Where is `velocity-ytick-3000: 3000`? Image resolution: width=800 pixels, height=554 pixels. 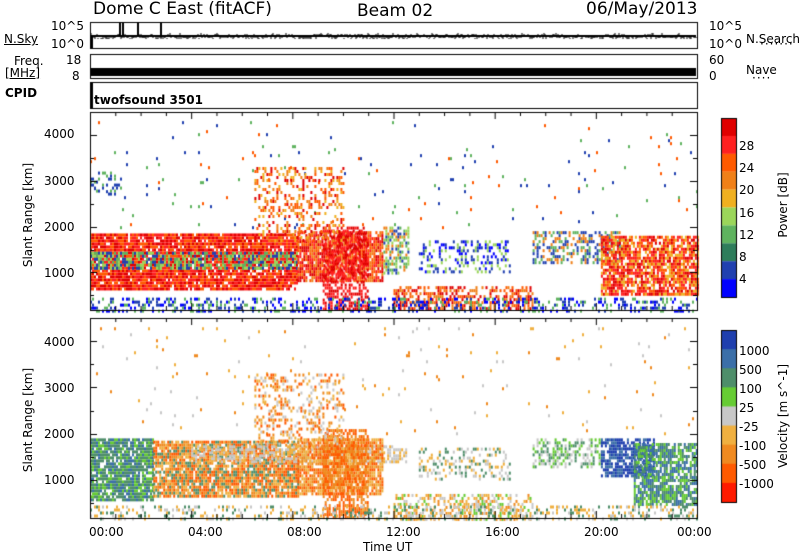 velocity-ytick-3000: 3000 is located at coordinates (59, 388).